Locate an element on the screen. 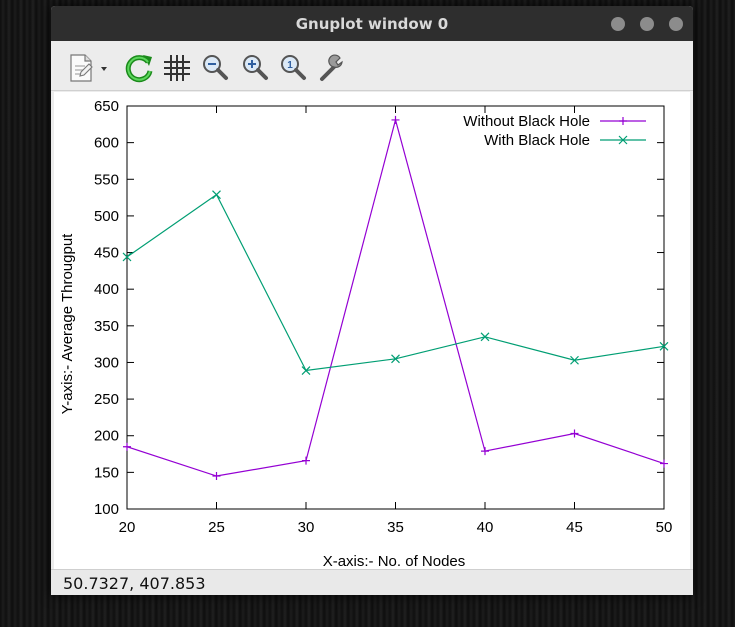 Image resolution: width=735 pixels, height=627 pixels. title-bar: Gnuplot window 0 is located at coordinates (372, 23).